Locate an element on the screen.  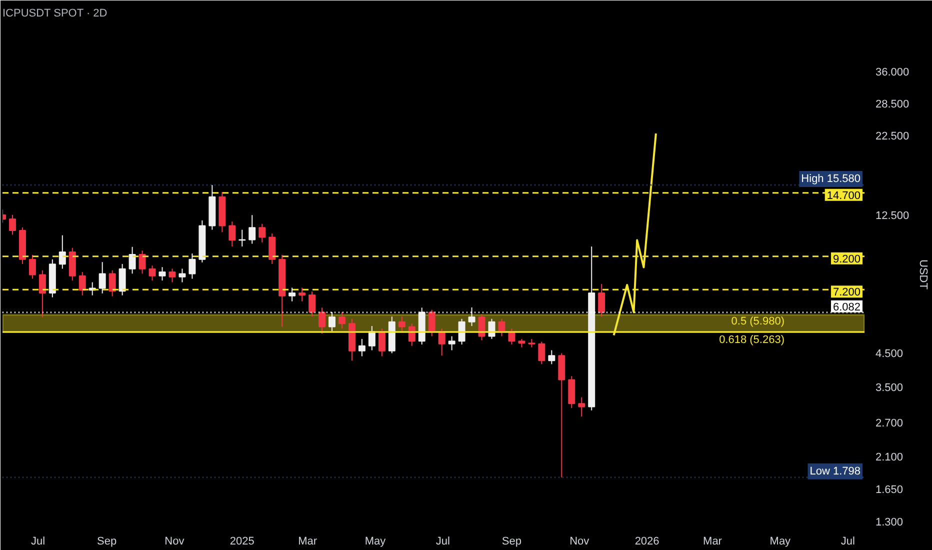
ref-line-label: High 15.580 is located at coordinates (831, 179).